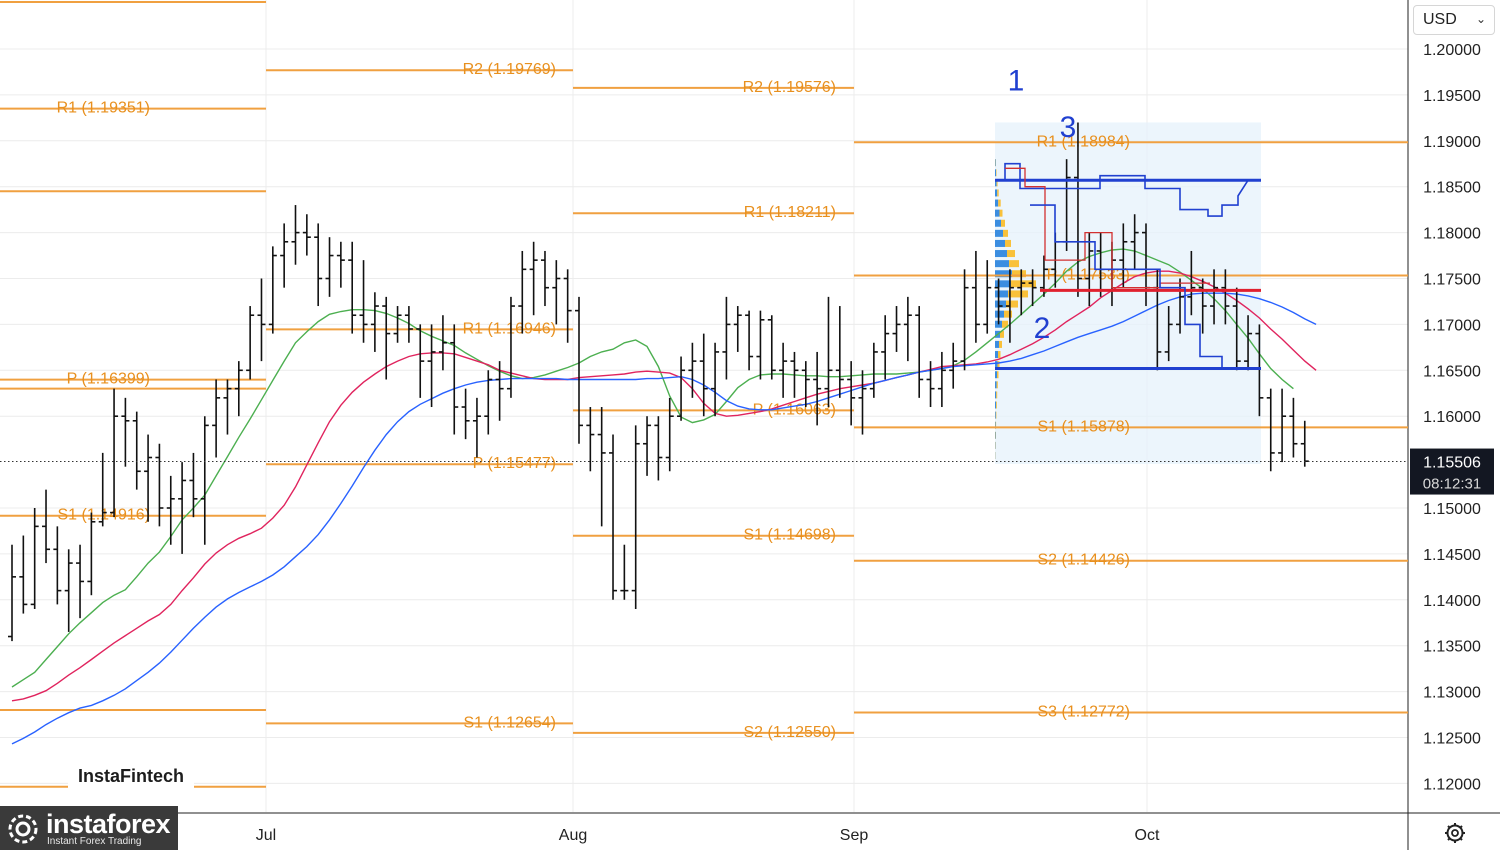  Describe the element at coordinates (1452, 463) in the screenshot. I see `current-price-value: 1.15506` at that location.